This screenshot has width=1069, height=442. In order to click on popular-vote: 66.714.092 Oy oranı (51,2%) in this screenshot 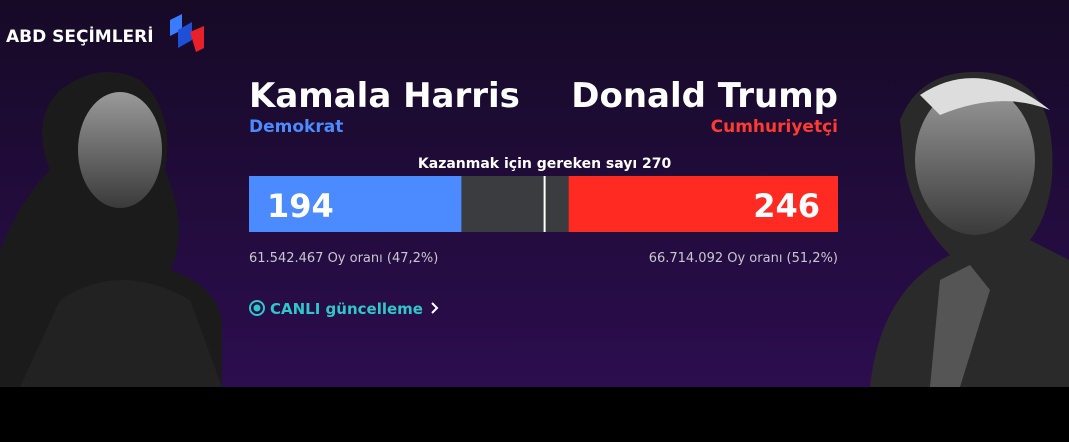, I will do `click(743, 258)`.